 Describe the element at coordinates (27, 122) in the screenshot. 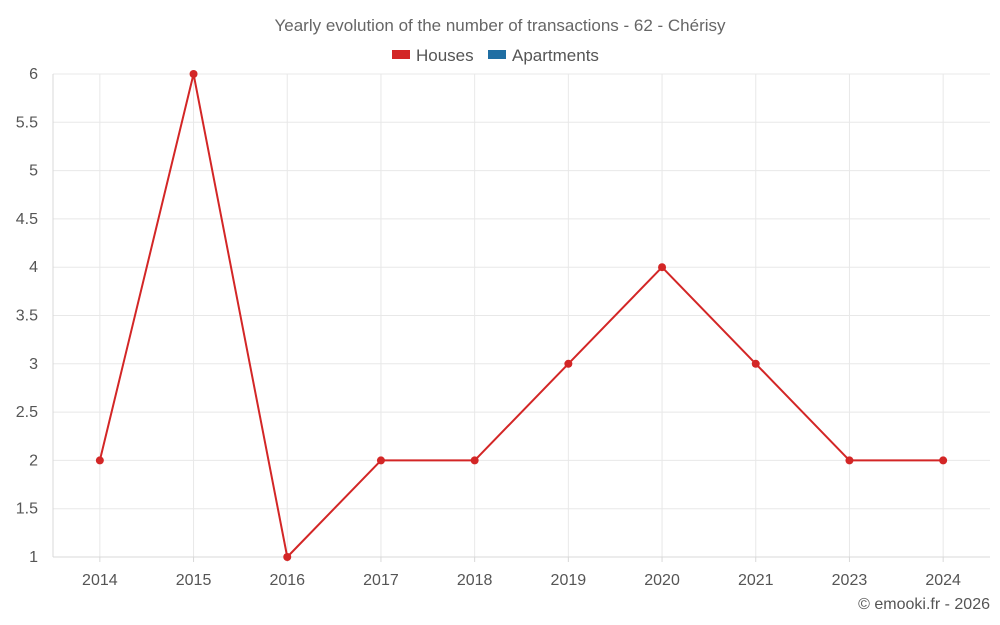

I see `y-tick-label: 5.5` at that location.